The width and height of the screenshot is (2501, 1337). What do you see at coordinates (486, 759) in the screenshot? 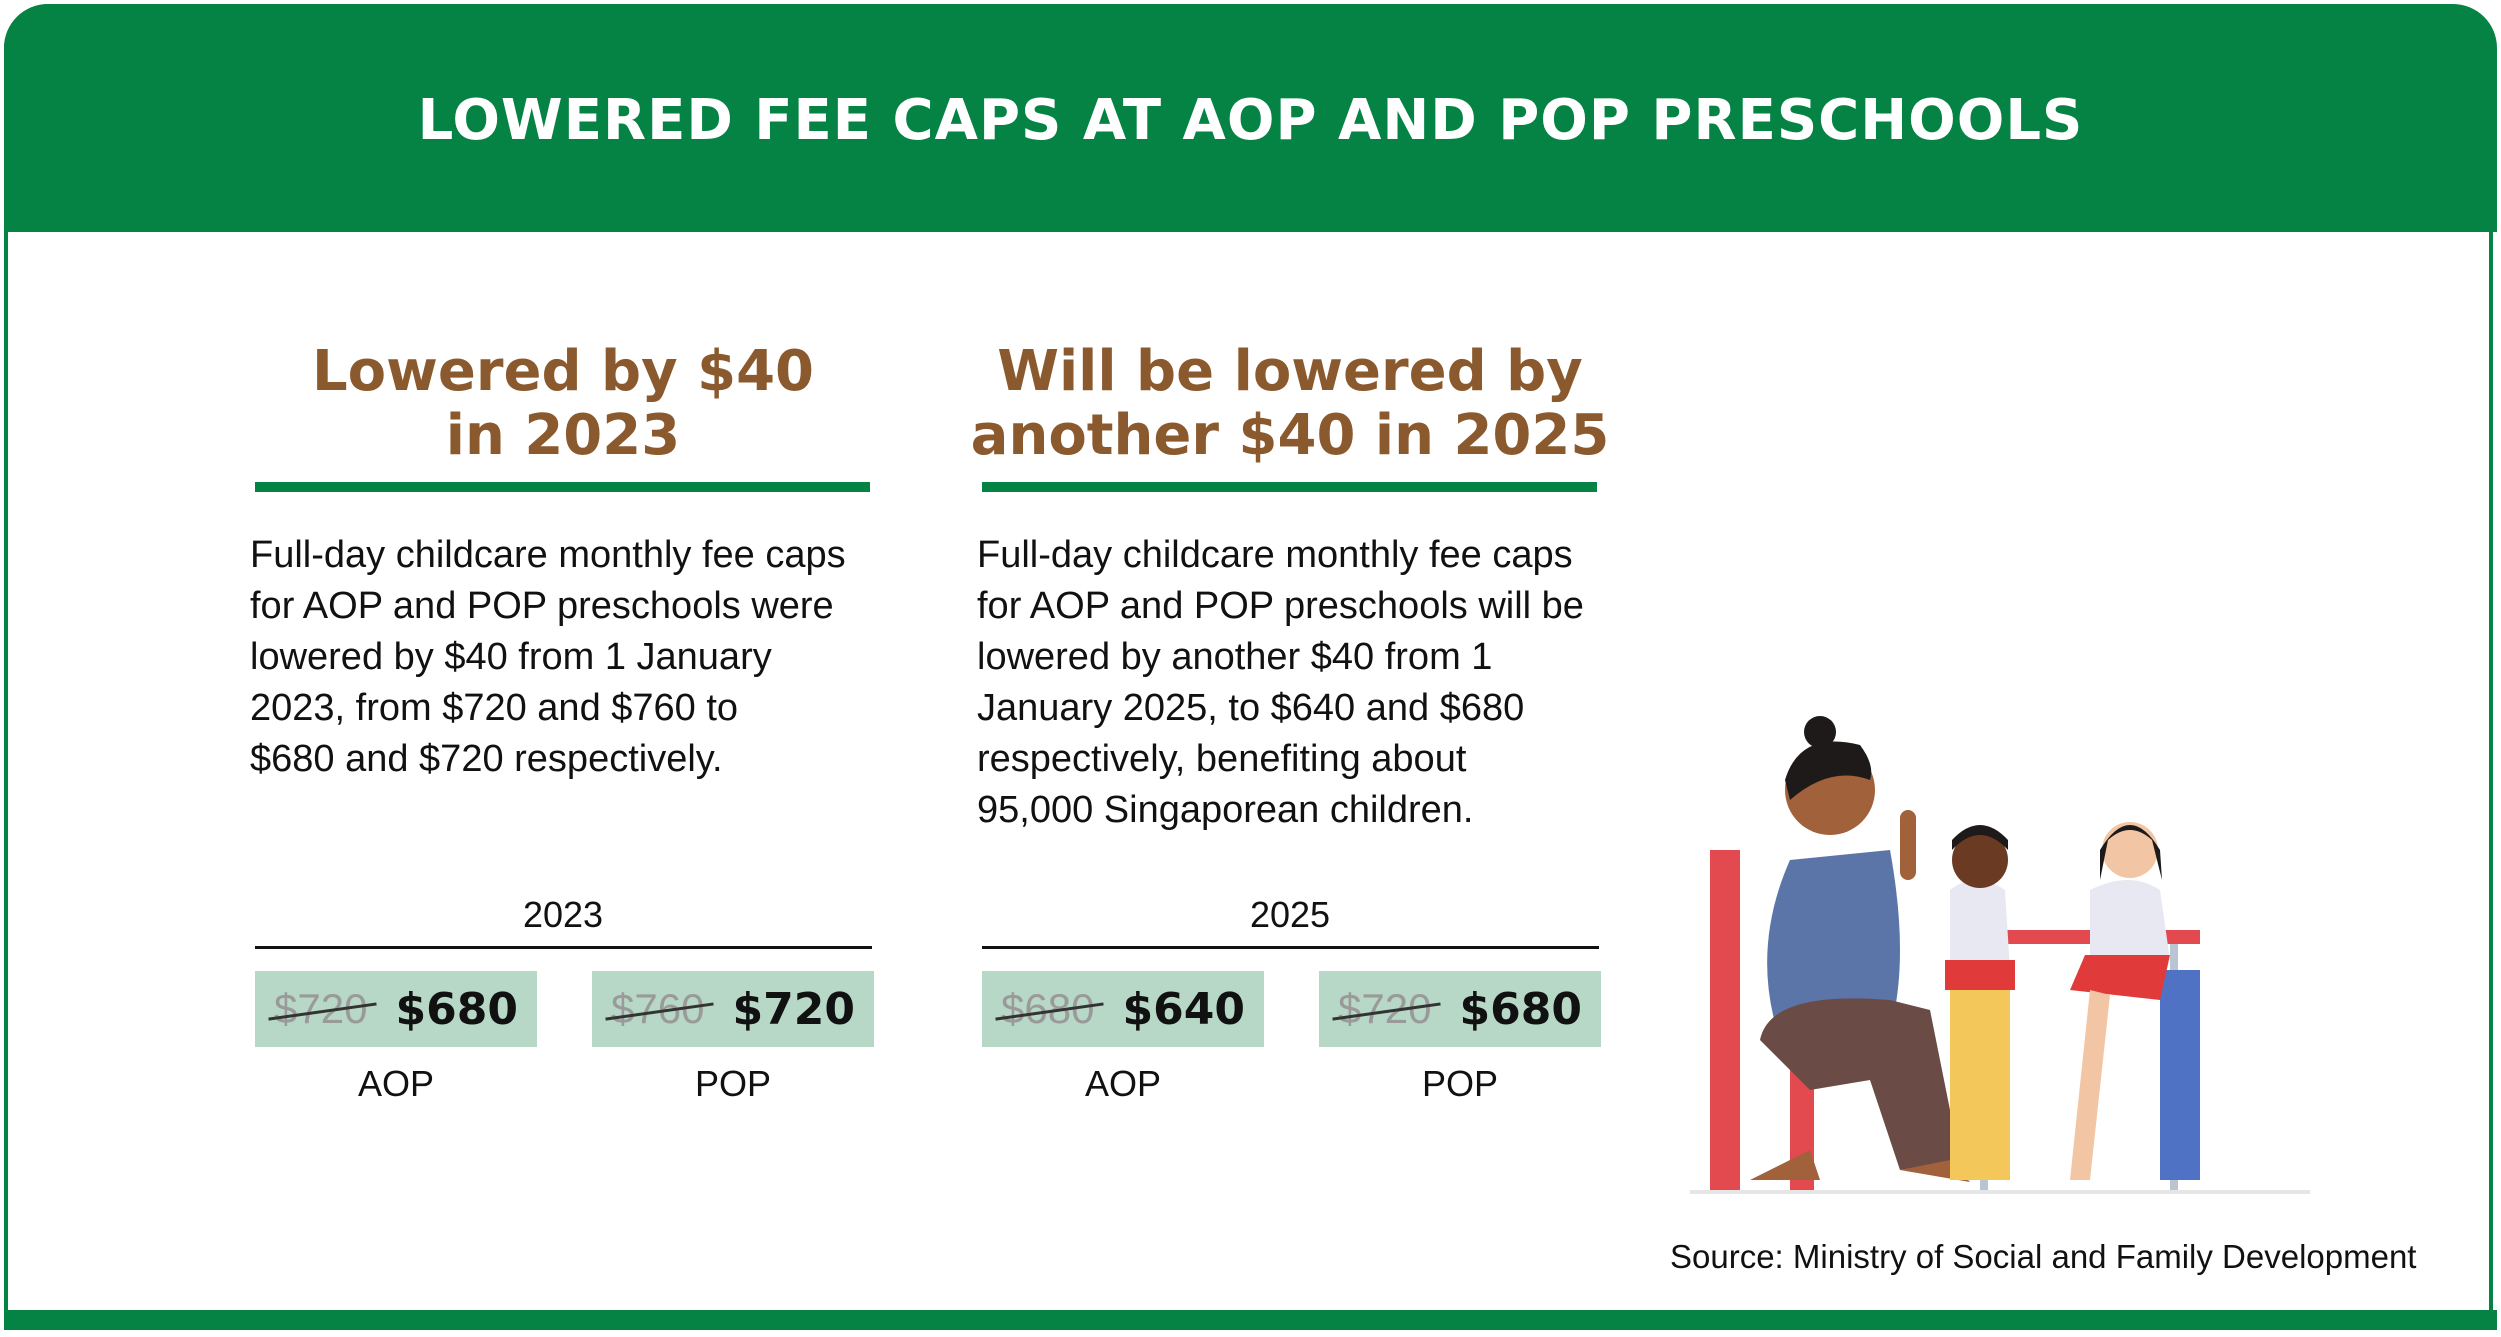
I see `body-line: $680 and $720 respectively.` at bounding box center [486, 759].